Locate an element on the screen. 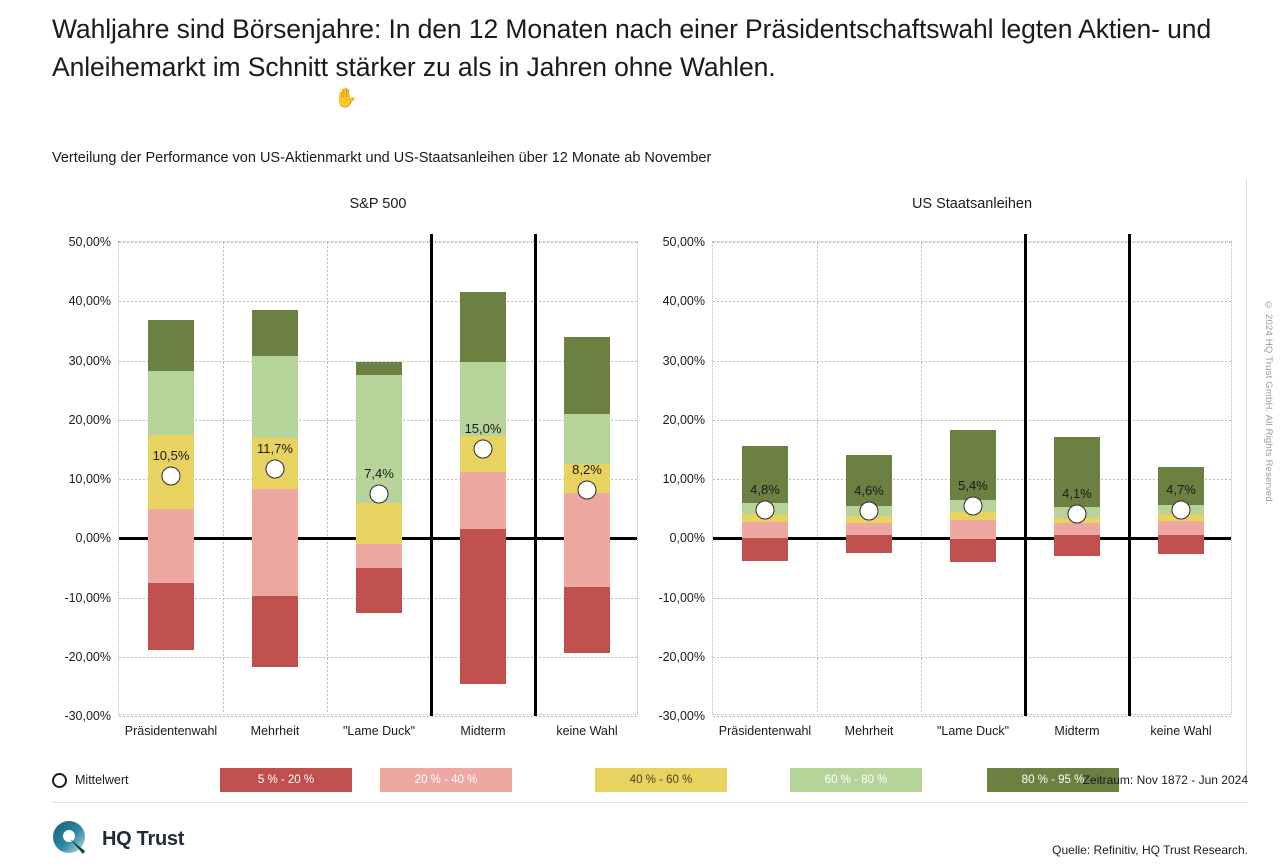 This screenshot has height=866, width=1280. panel-title: S&P 500 is located at coordinates (378, 204).